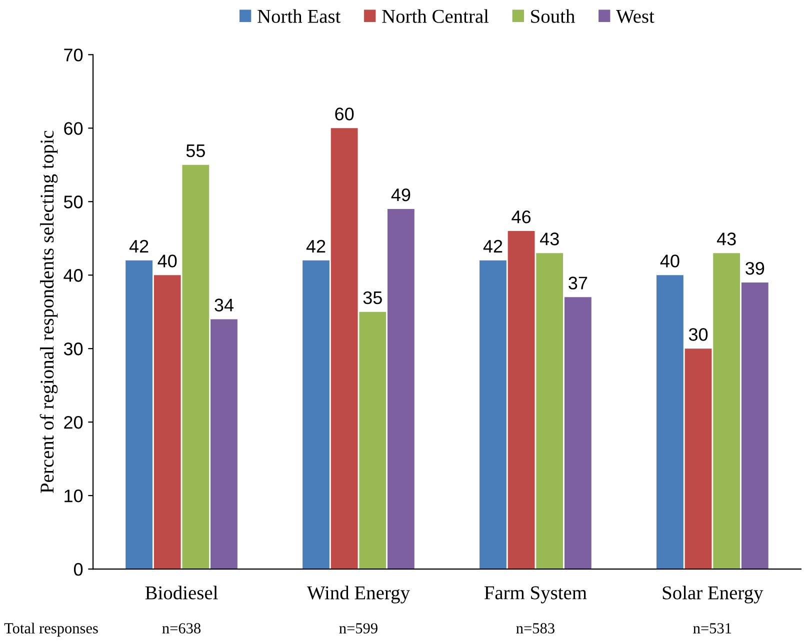 The width and height of the screenshot is (809, 643). What do you see at coordinates (195, 151) in the screenshot?
I see `data-label: 55` at bounding box center [195, 151].